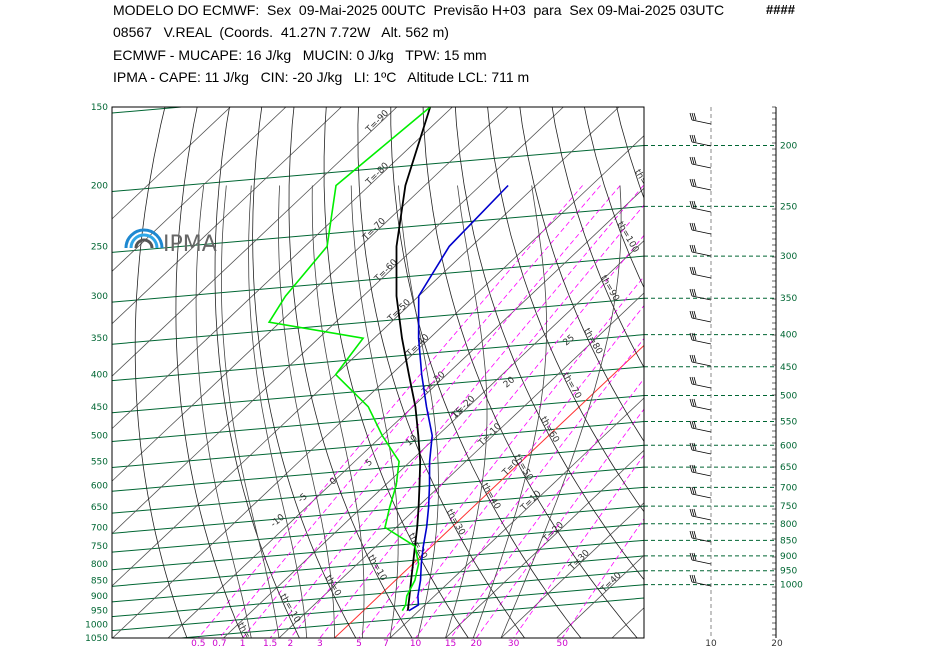 This screenshot has height=665, width=940. What do you see at coordinates (413, 359) in the screenshot?
I see `parcel-curve` at bounding box center [413, 359].